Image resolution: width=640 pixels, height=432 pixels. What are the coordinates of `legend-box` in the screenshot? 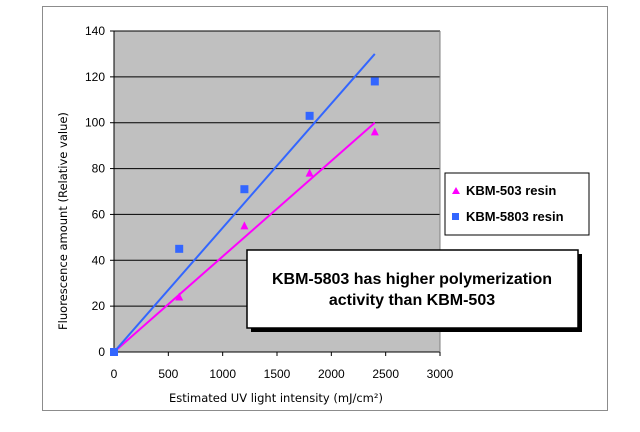 It's located at (517, 204).